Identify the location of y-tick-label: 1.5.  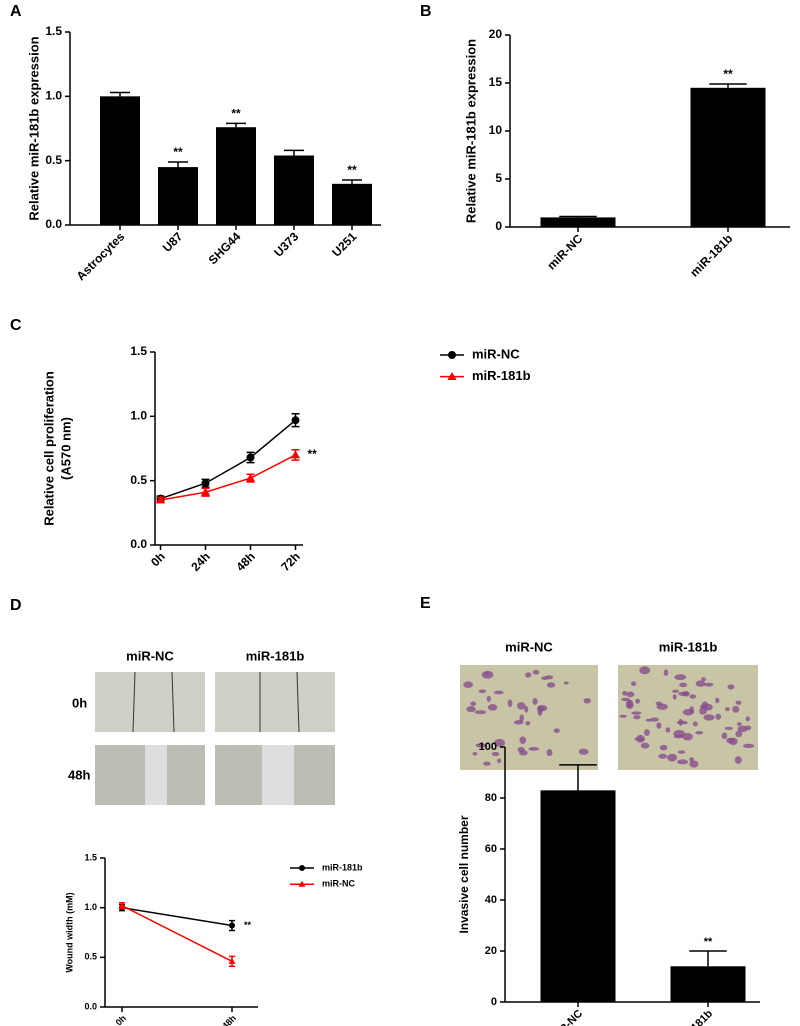
(53, 31).